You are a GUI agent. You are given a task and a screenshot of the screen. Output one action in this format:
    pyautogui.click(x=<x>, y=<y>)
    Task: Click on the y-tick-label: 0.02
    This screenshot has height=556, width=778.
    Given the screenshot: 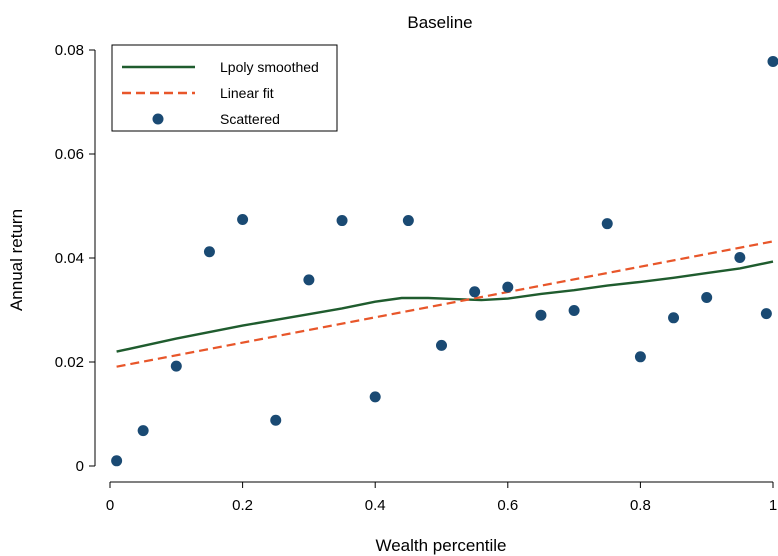 What is the action you would take?
    pyautogui.click(x=69, y=362)
    